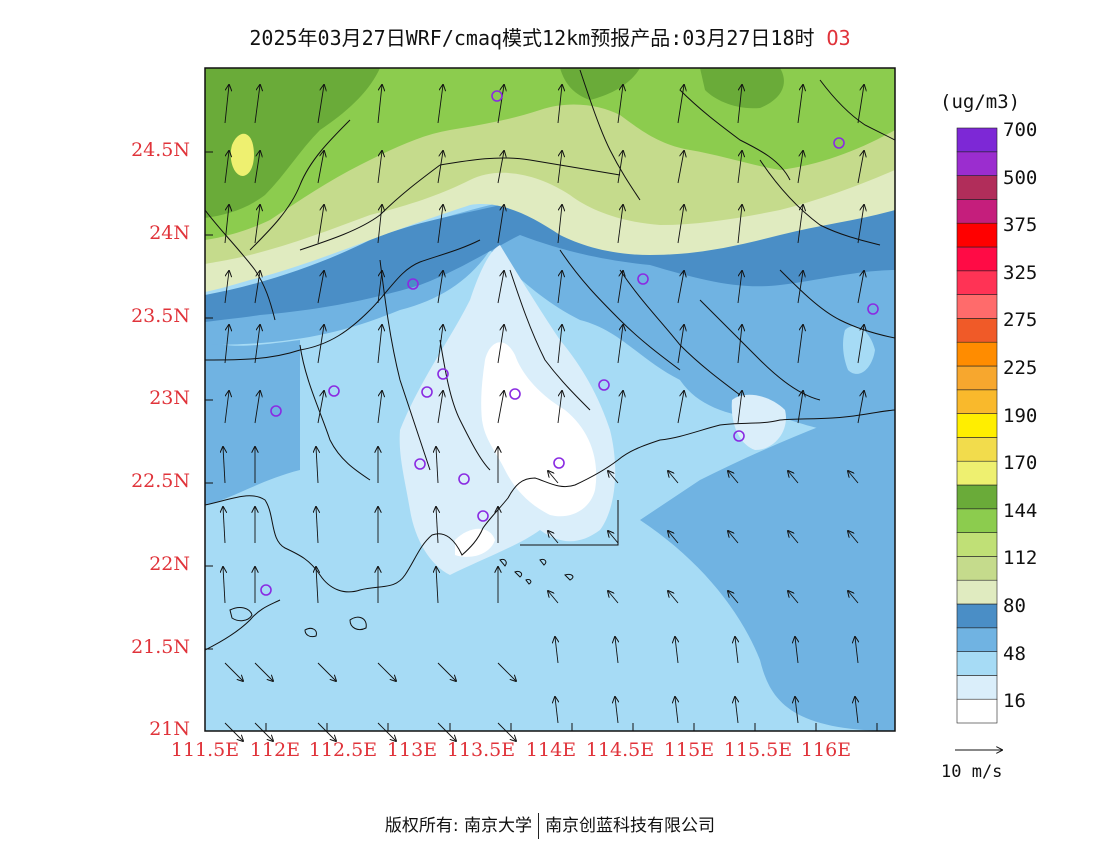 The image size is (1100, 850). What do you see at coordinates (169, 564) in the screenshot?
I see `lat-label-22: 22N` at bounding box center [169, 564].